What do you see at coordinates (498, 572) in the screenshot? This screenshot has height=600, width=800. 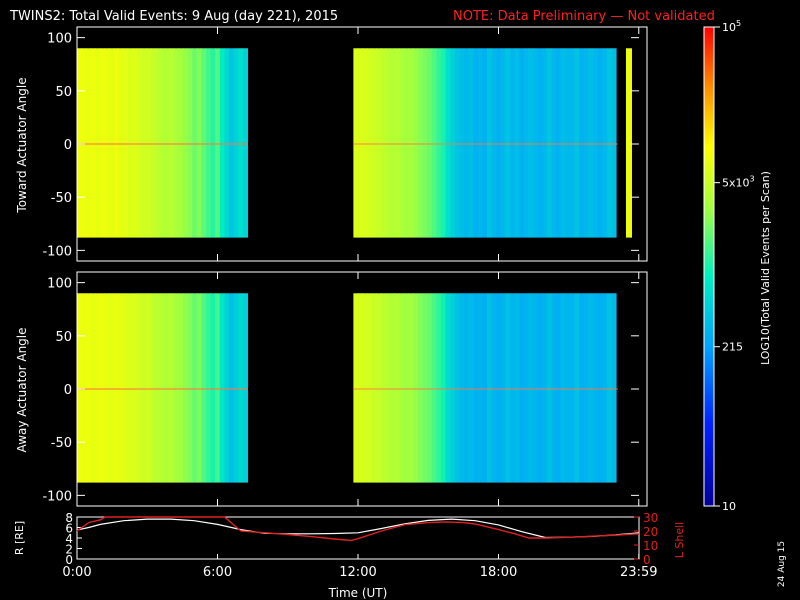 I see `time-tick-label: 18:00` at bounding box center [498, 572].